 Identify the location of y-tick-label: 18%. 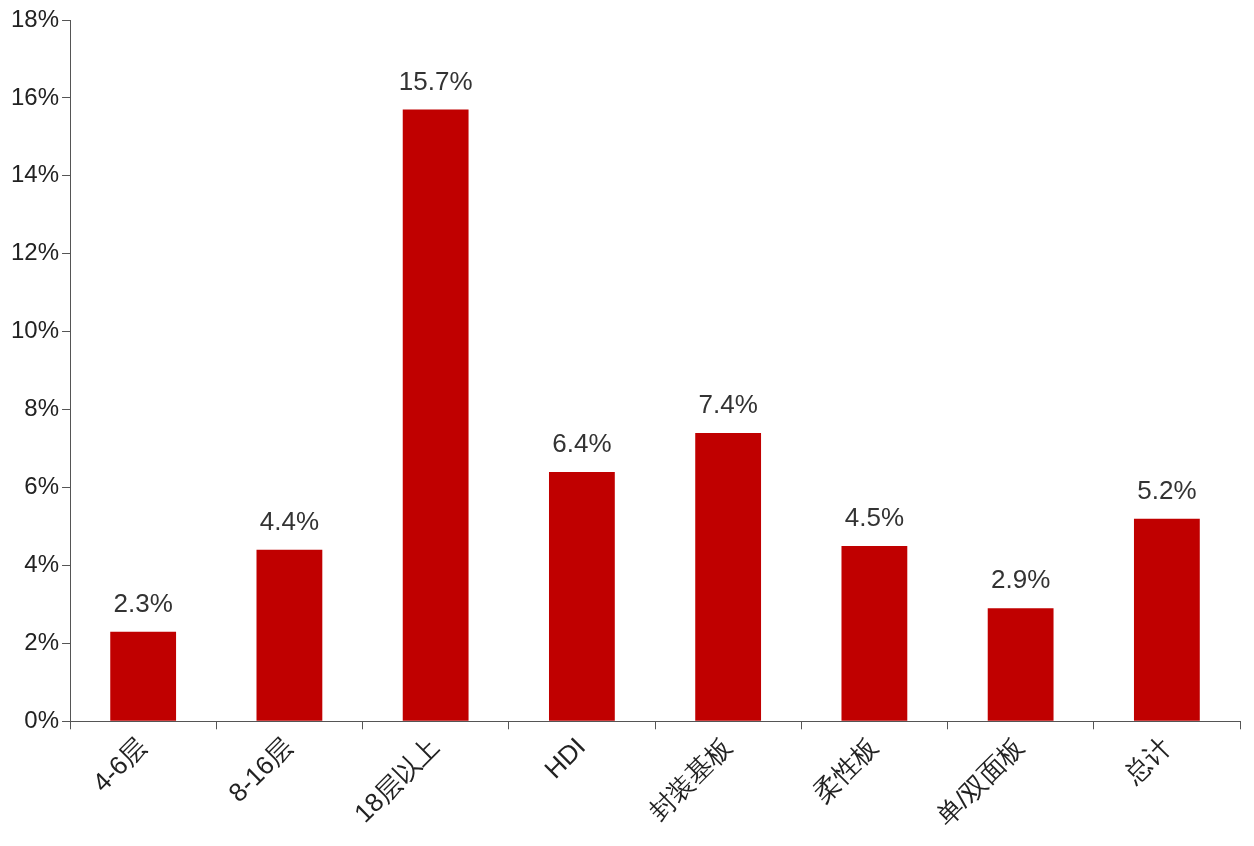
(35, 18).